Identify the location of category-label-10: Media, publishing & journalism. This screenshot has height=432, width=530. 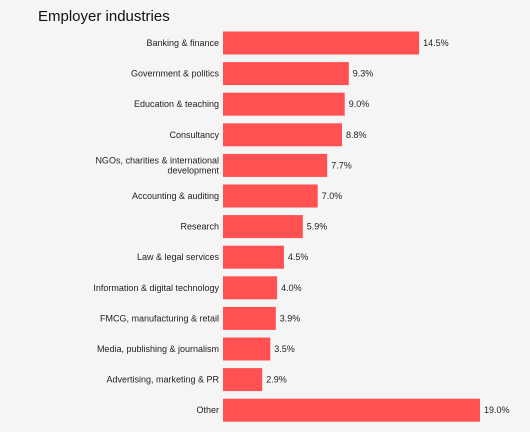
(158, 349).